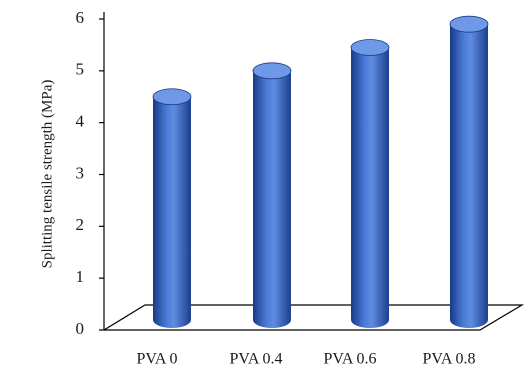 The height and width of the screenshot is (377, 527). What do you see at coordinates (80, 17) in the screenshot?
I see `y-tick-label: 6` at bounding box center [80, 17].